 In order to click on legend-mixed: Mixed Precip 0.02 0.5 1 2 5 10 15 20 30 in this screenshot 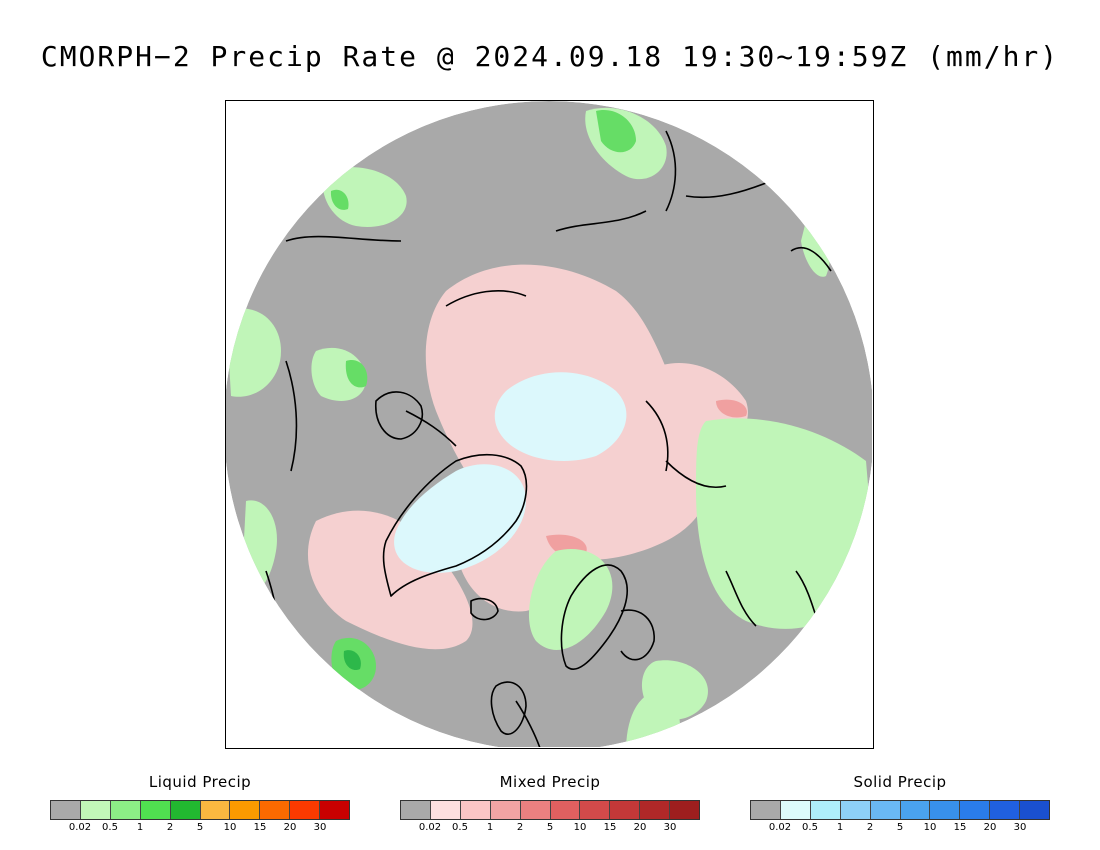, I will do `click(550, 804)`.